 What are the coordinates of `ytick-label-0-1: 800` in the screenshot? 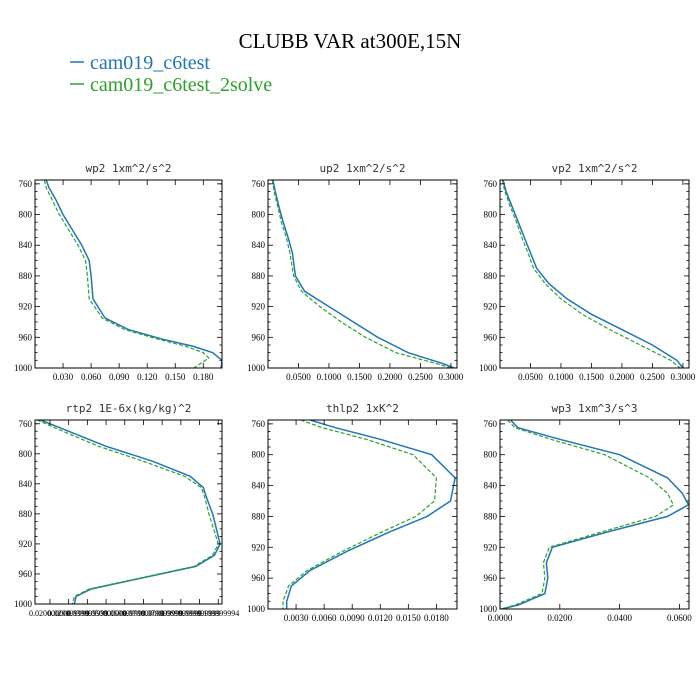 It's located at (26, 215).